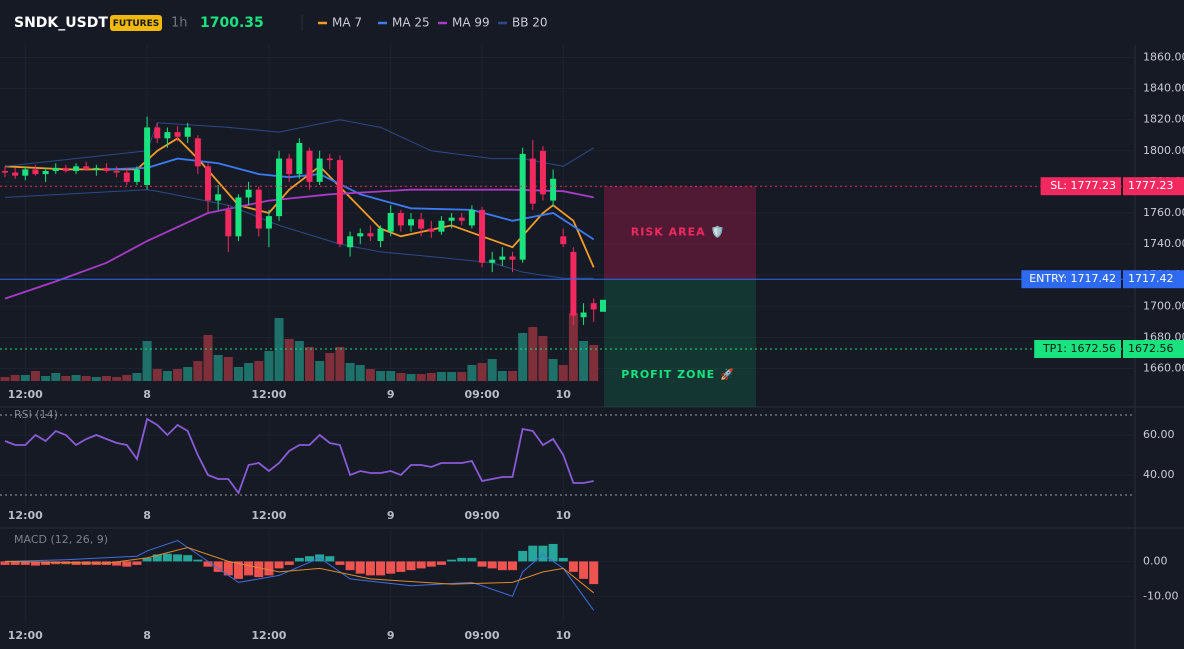 The width and height of the screenshot is (1184, 649). I want to click on level-label: SL: 1777.23, so click(1083, 185).